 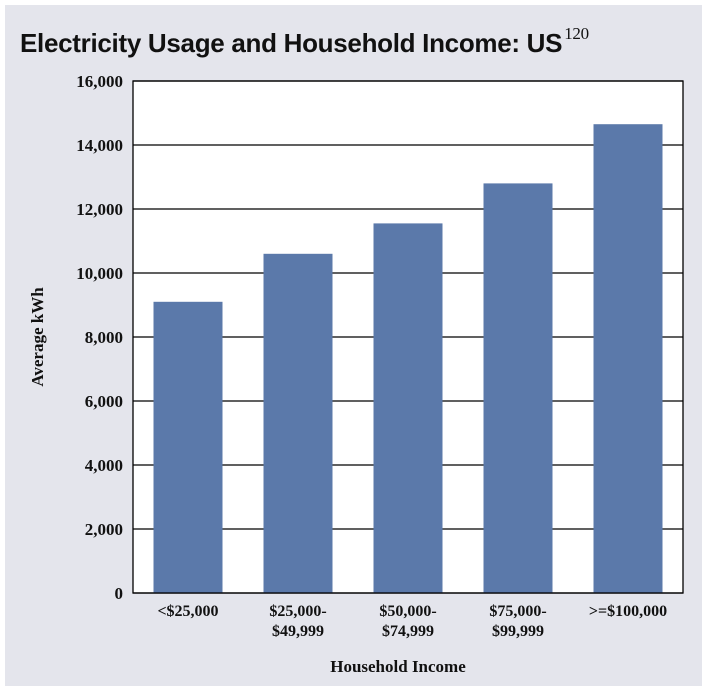 What do you see at coordinates (104, 465) in the screenshot?
I see `y-tick-label: 4,000` at bounding box center [104, 465].